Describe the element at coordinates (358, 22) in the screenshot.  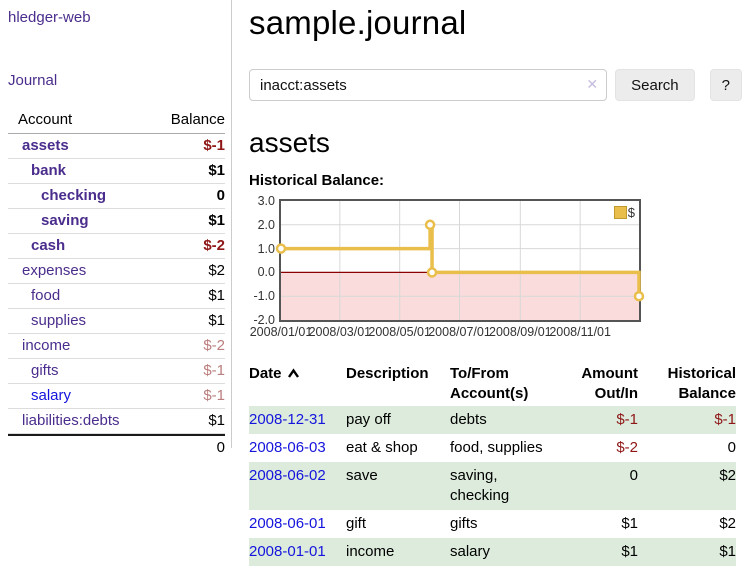
I see `page-title: sample.journal` at that location.